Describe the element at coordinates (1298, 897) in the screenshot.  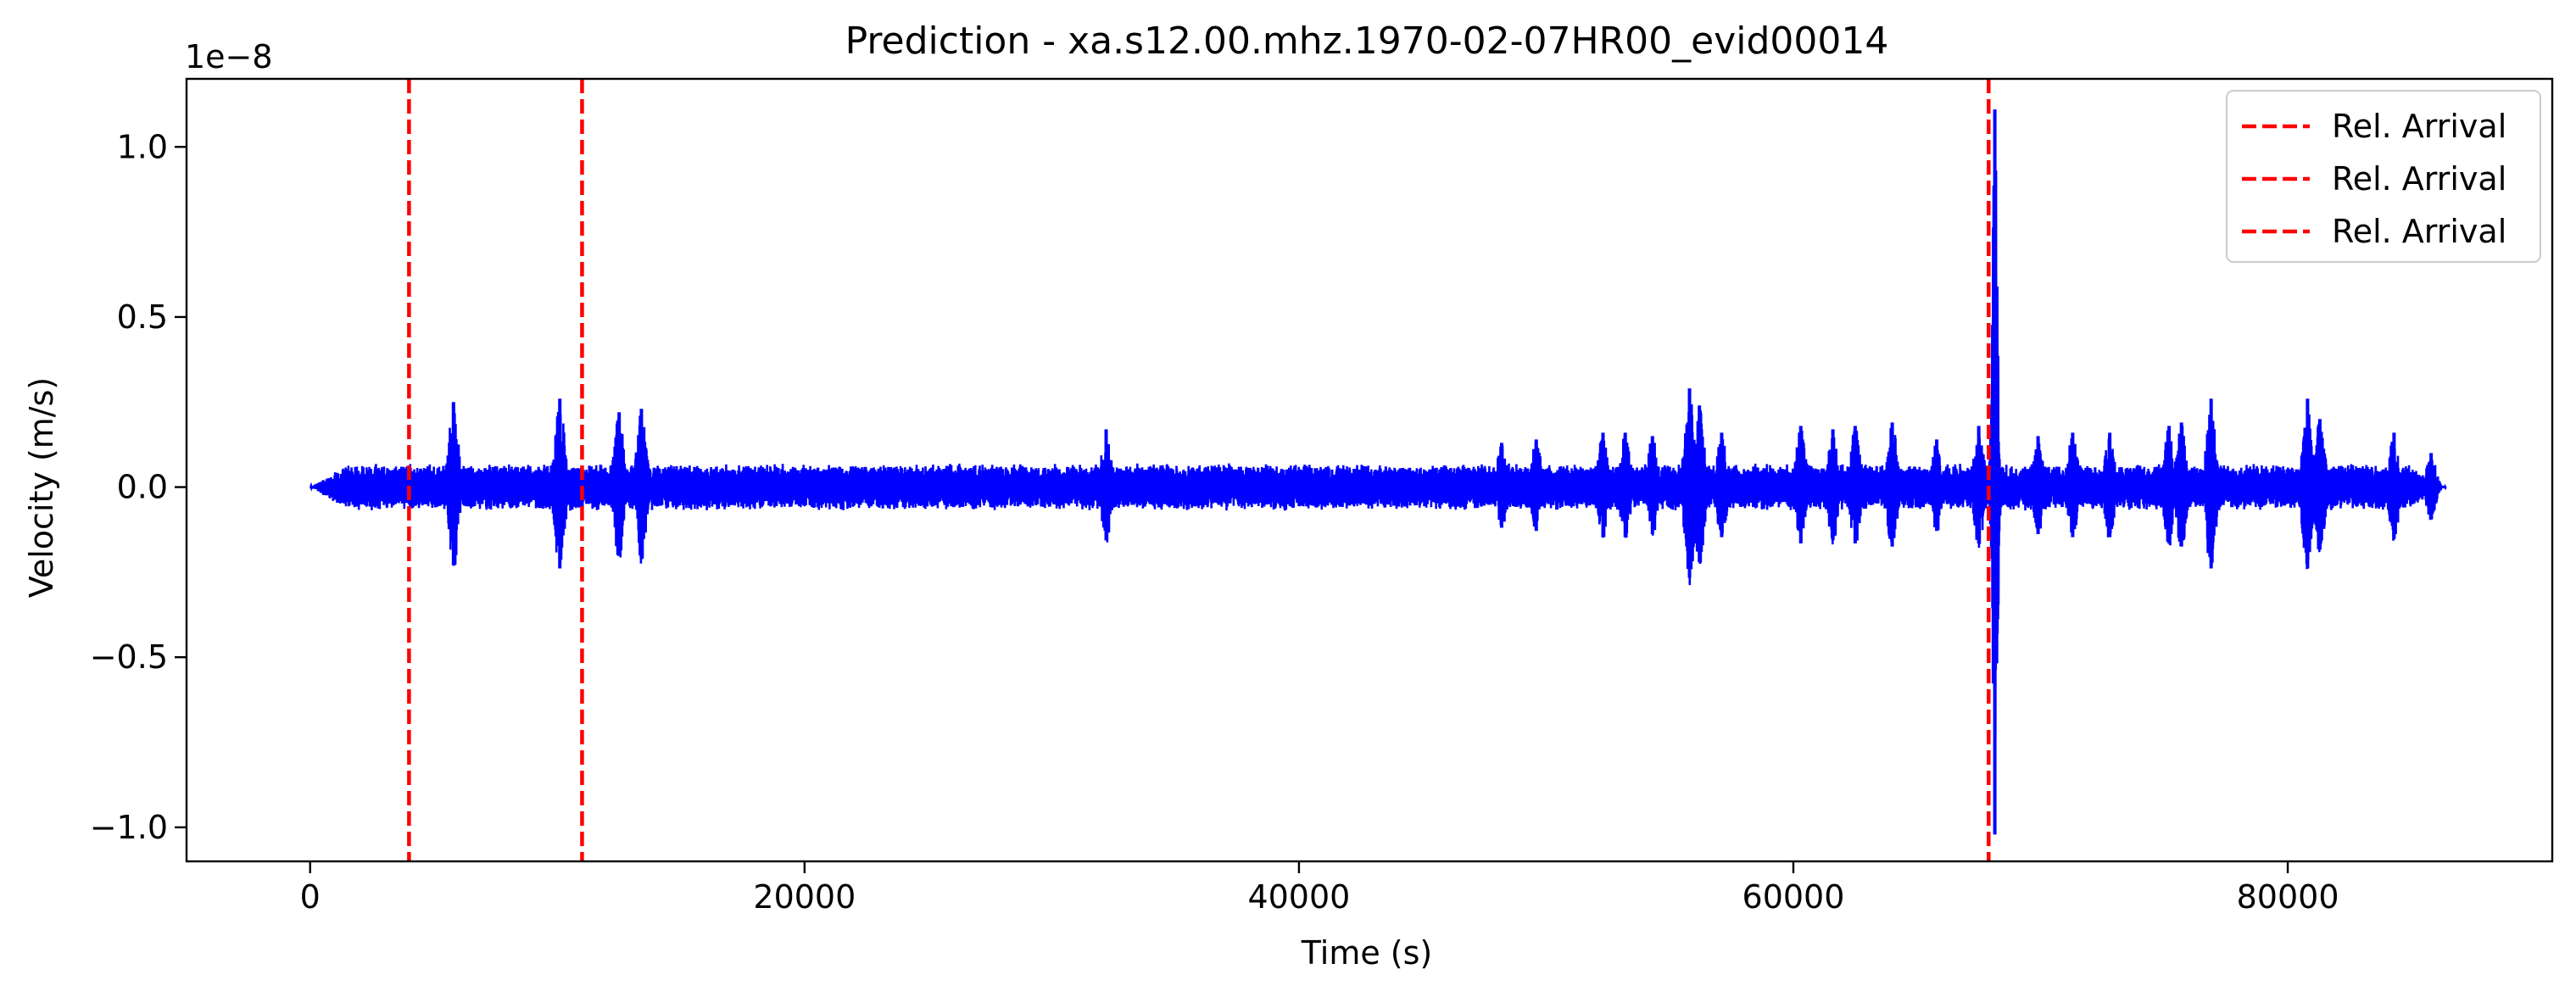
I see `x-tick-label: 40000` at that location.